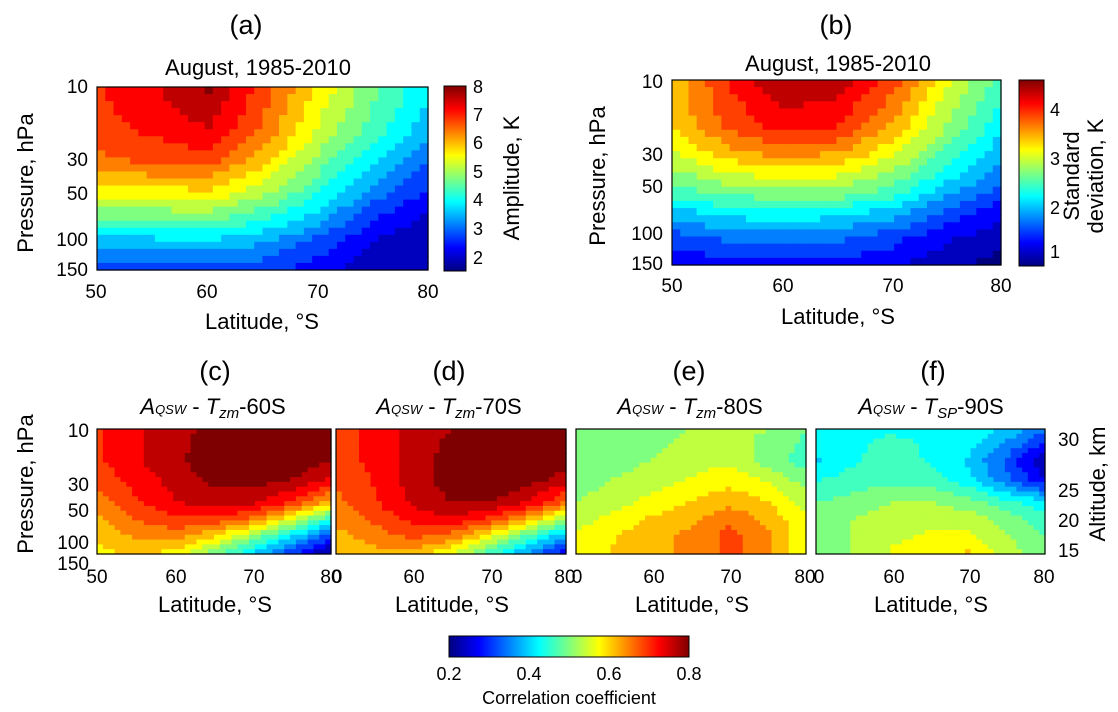 The width and height of the screenshot is (1118, 712). What do you see at coordinates (652, 155) in the screenshot?
I see `y-tick-label: 30` at bounding box center [652, 155].